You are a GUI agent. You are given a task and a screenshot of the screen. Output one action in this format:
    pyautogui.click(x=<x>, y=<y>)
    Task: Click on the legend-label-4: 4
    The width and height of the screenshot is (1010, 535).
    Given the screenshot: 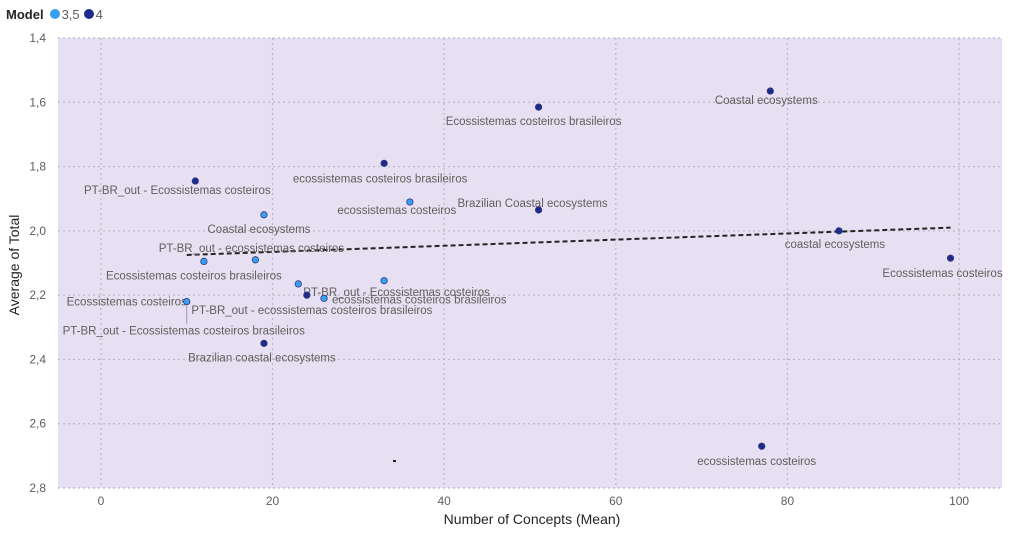 What is the action you would take?
    pyautogui.click(x=99, y=14)
    